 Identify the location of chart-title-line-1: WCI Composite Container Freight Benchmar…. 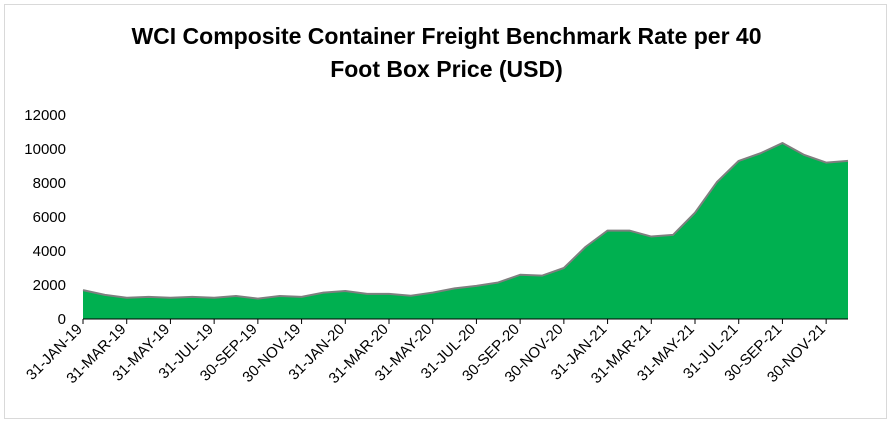
(446, 36).